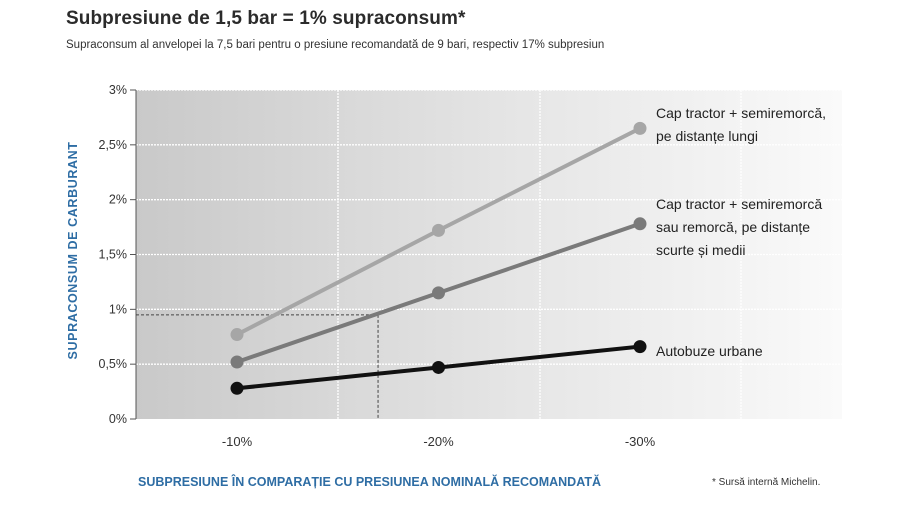 This screenshot has height=506, width=900. What do you see at coordinates (118, 200) in the screenshot?
I see `y-tick-label: 2%` at bounding box center [118, 200].